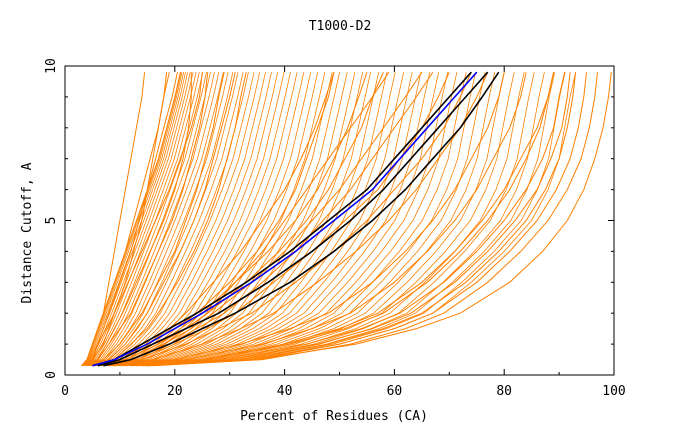 This screenshot has height=440, width=680. I want to click on x-tick-label: 100, so click(613, 391).